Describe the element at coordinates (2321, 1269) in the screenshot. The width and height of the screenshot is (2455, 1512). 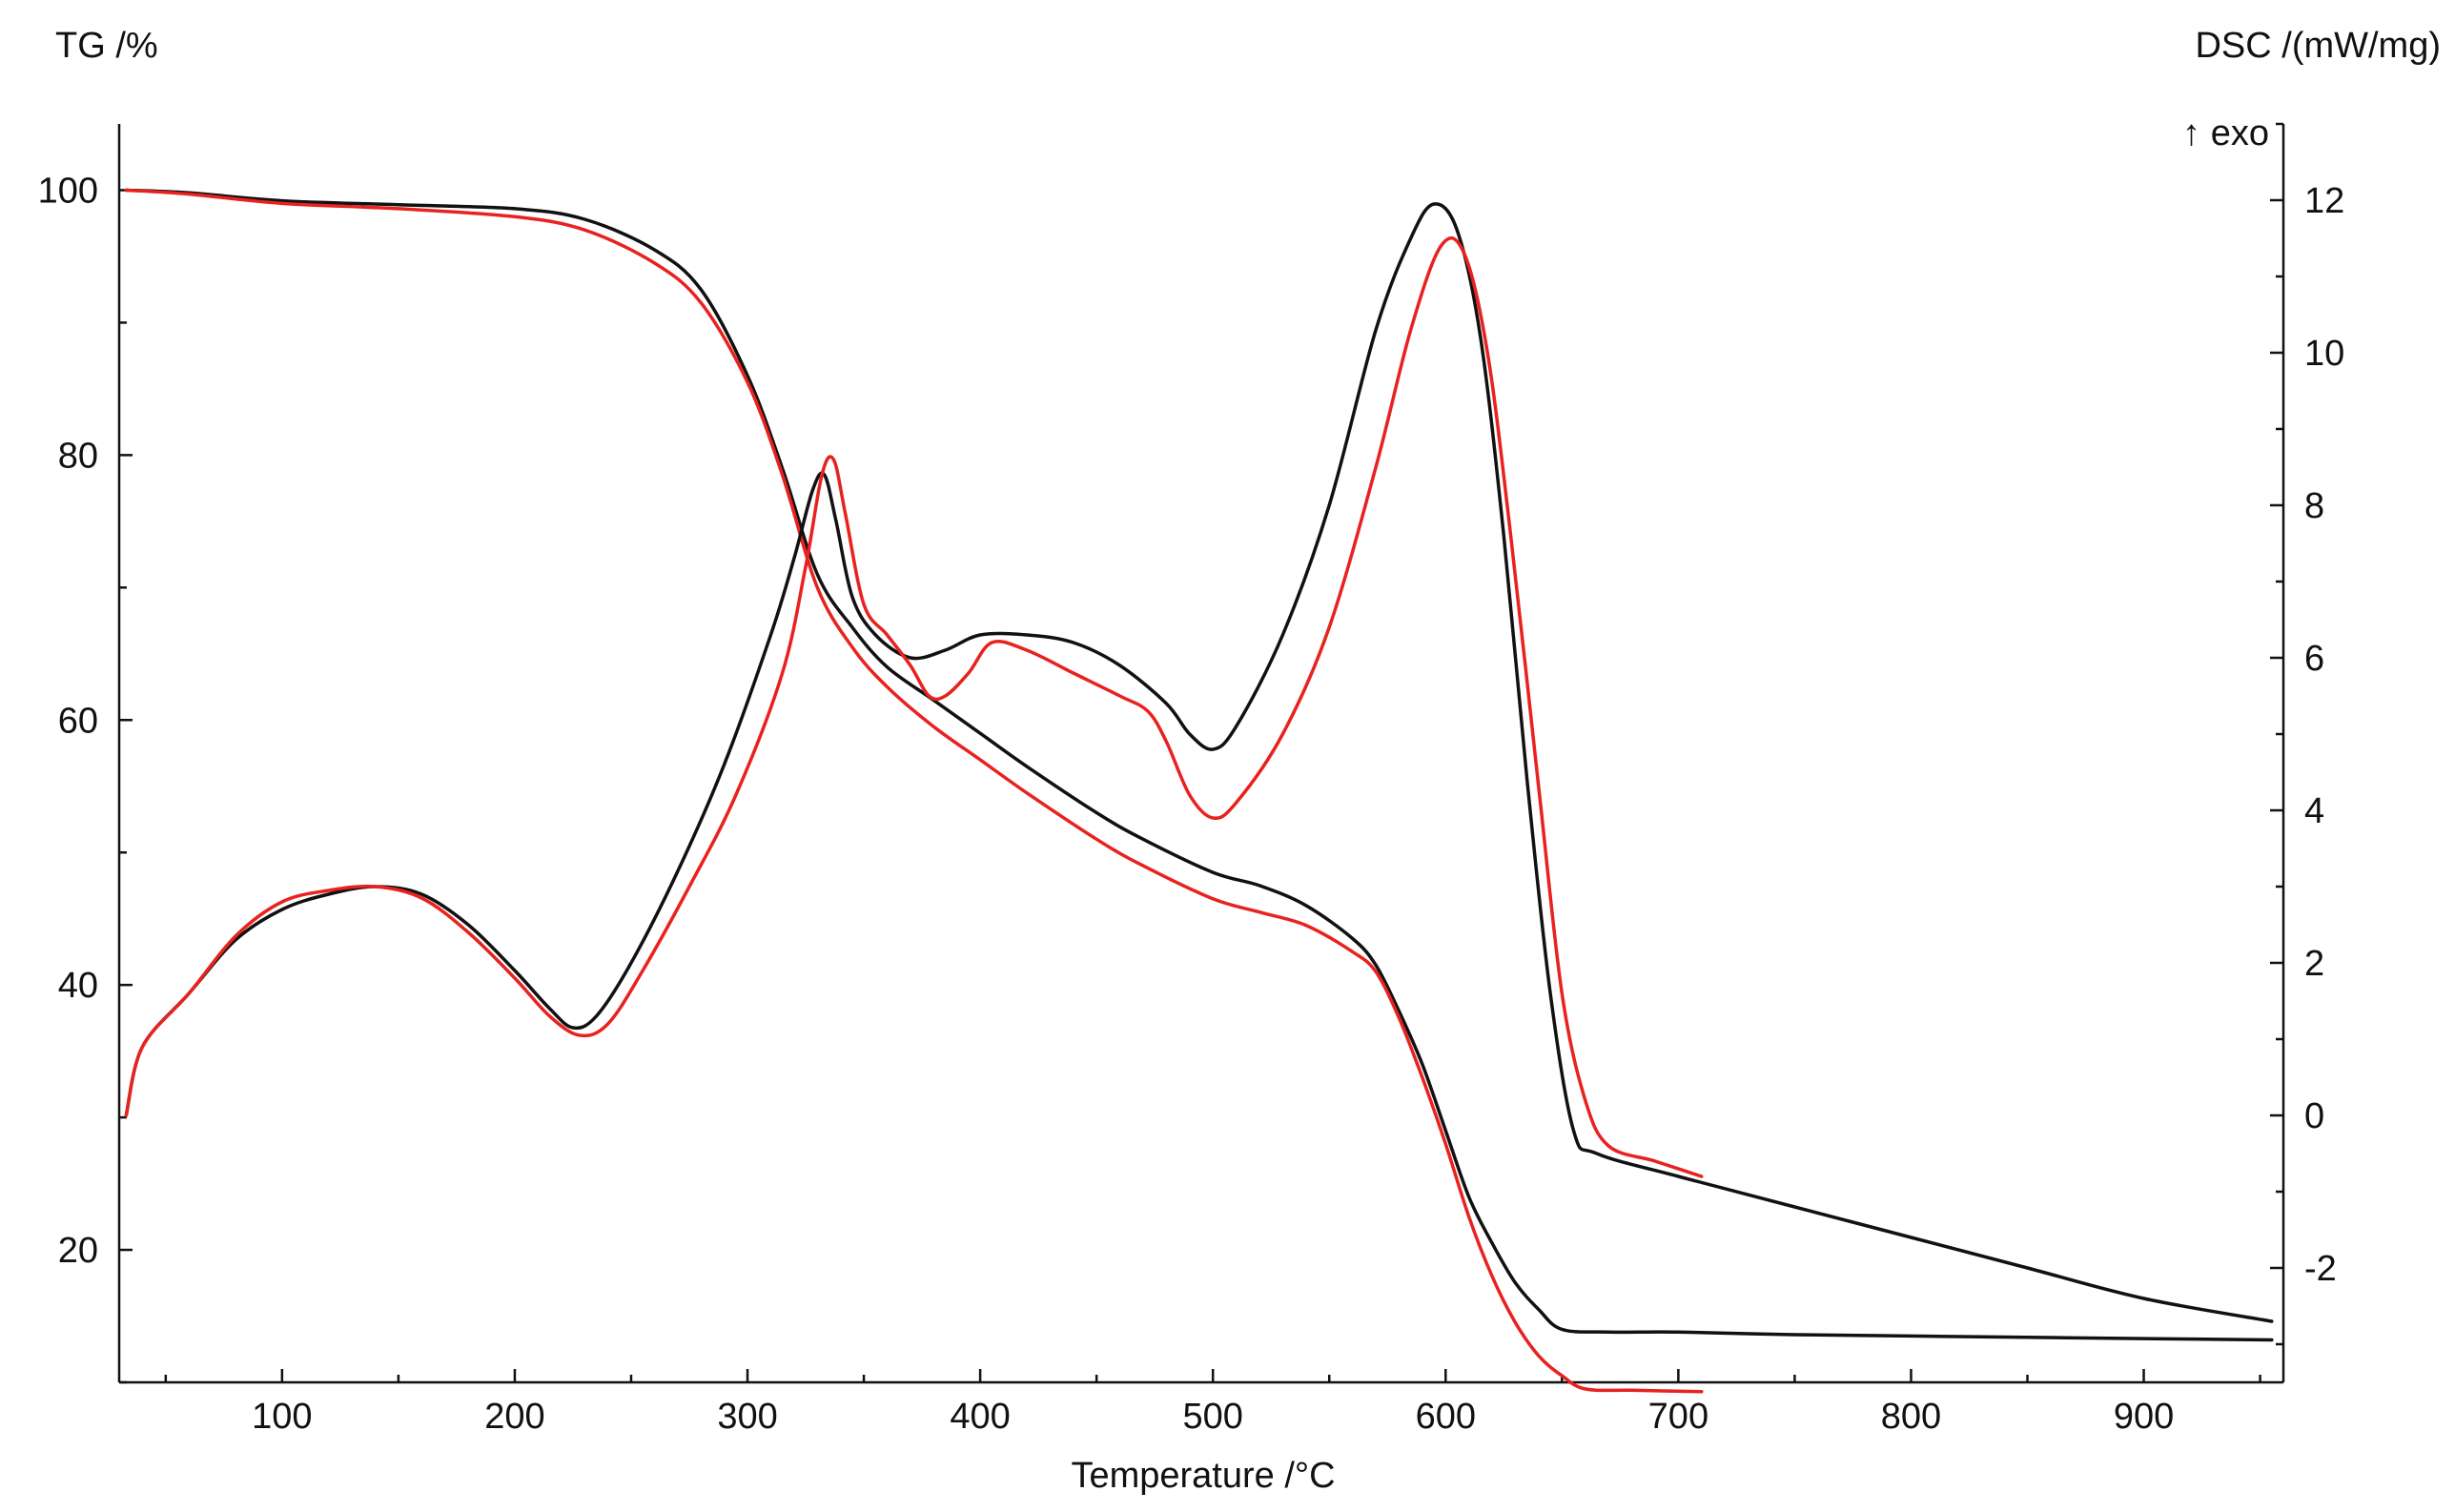
I see `right-tick-label: -2` at that location.